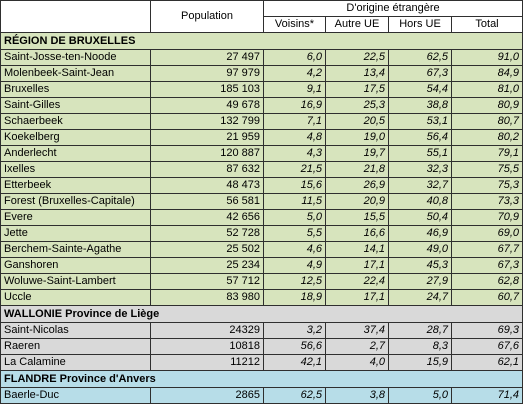 This screenshot has width=523, height=404. Describe the element at coordinates (420, 346) in the screenshot. I see `hors-ue-cell: 8,3` at that location.